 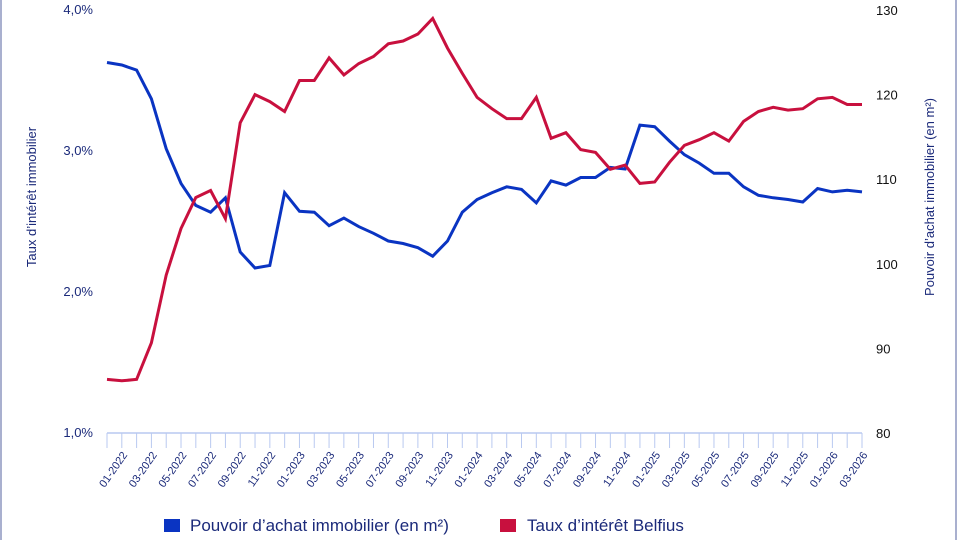 What do you see at coordinates (886, 179) in the screenshot?
I see `right-tick-label: 110` at bounding box center [886, 179].